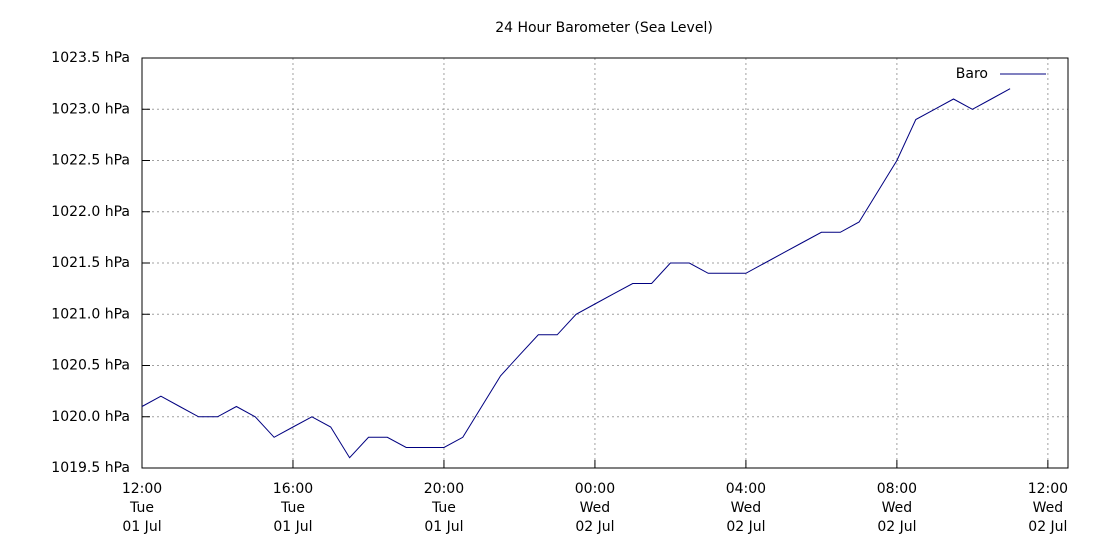 The height and width of the screenshot is (550, 1100). I want to click on y-tick-label: 1021.5 hPa, so click(90, 263).